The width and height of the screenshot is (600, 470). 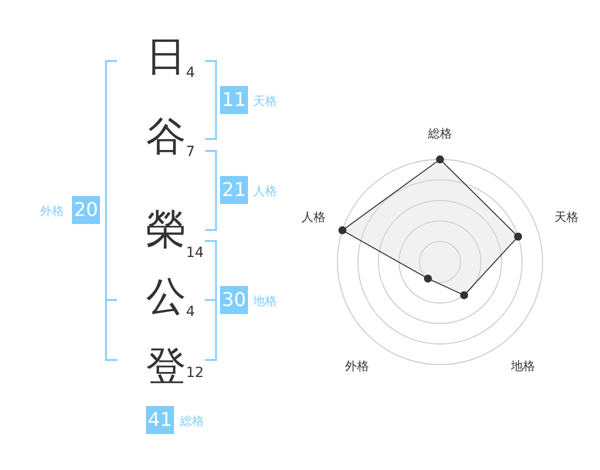 What do you see at coordinates (265, 101) in the screenshot?
I see `text: 天格` at bounding box center [265, 101].